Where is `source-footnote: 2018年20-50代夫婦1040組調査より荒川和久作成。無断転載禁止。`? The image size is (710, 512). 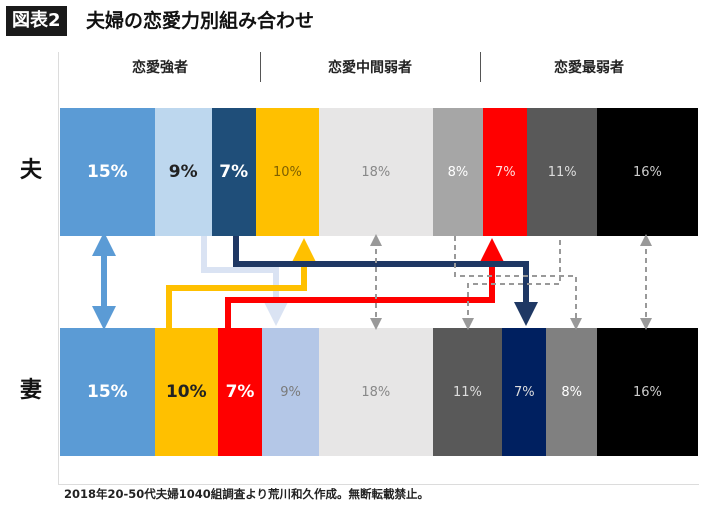 source-footnote: 2018年20-50代夫婦1040組調査より荒川和久作成。無断転載禁止。 is located at coordinates (247, 494).